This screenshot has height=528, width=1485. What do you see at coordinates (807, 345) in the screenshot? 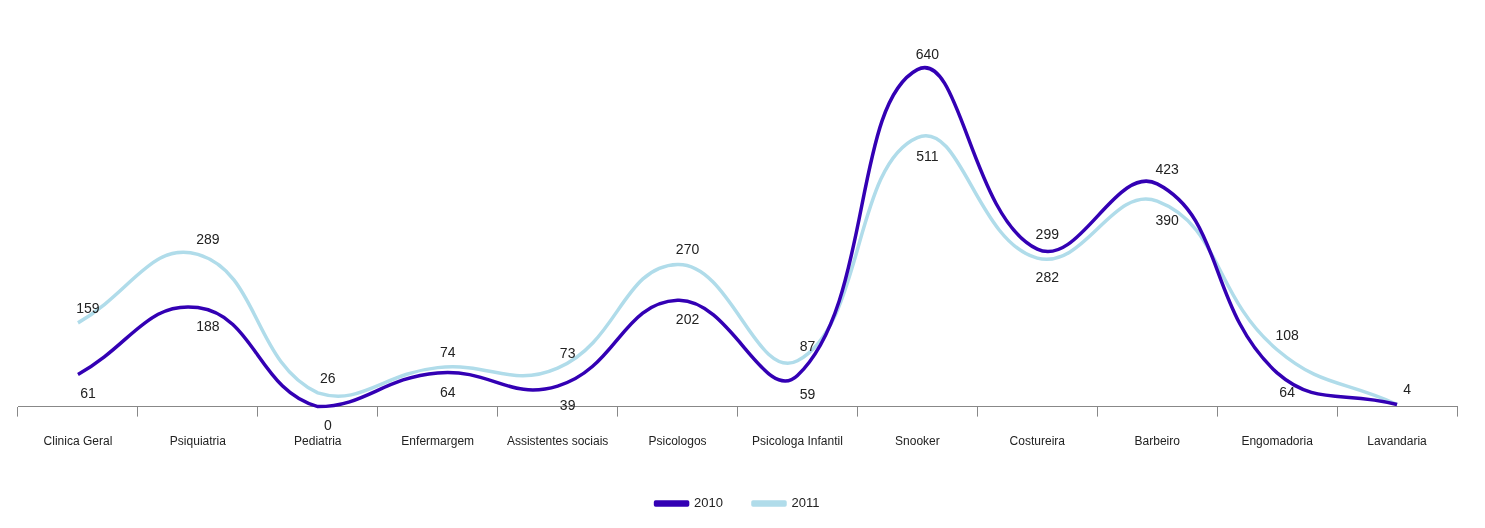
I see `data-label: 87` at bounding box center [807, 345].